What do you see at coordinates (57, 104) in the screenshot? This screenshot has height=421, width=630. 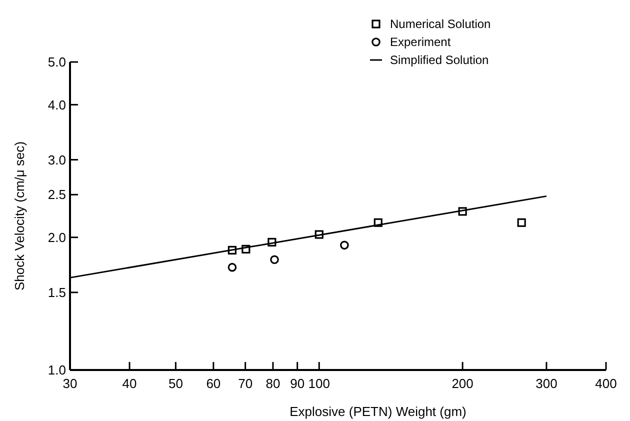 I see `y-tick-label: 4.0` at bounding box center [57, 104].